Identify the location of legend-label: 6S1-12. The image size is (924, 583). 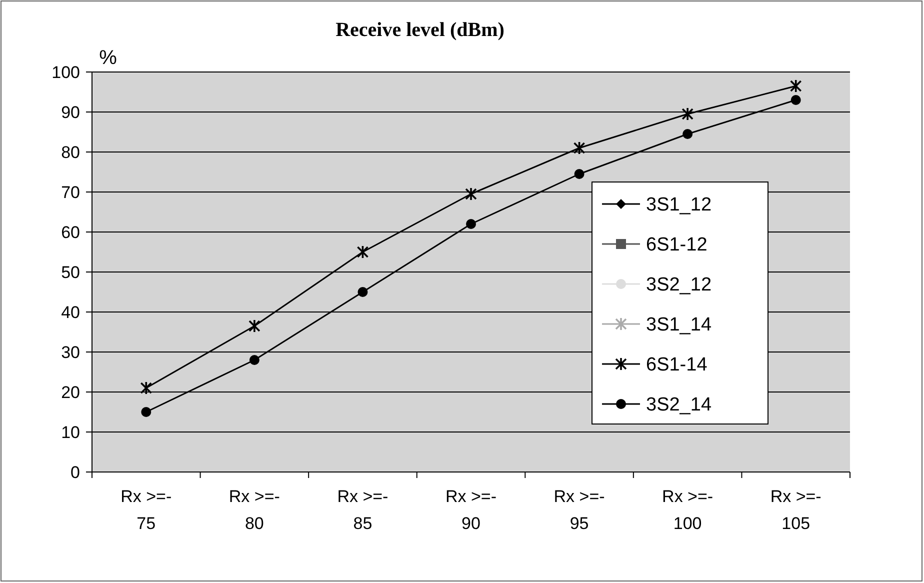
(677, 245).